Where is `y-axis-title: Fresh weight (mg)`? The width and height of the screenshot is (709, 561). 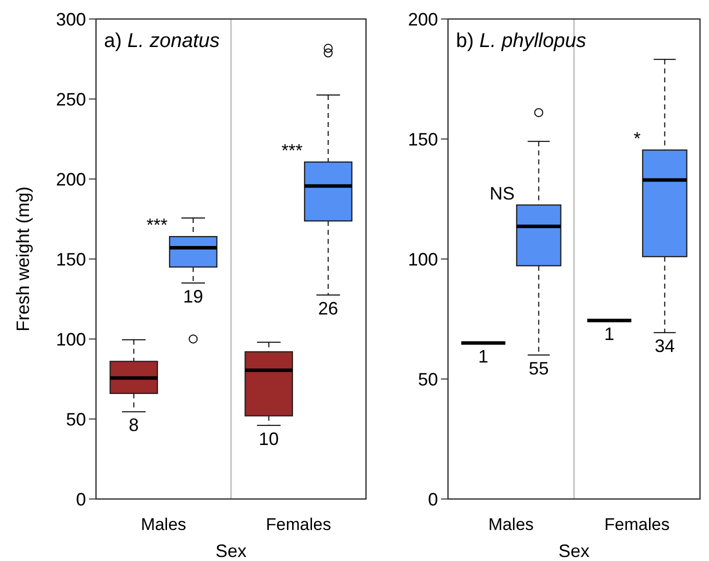
y-axis-title: Fresh weight (mg) is located at coordinates (23, 259).